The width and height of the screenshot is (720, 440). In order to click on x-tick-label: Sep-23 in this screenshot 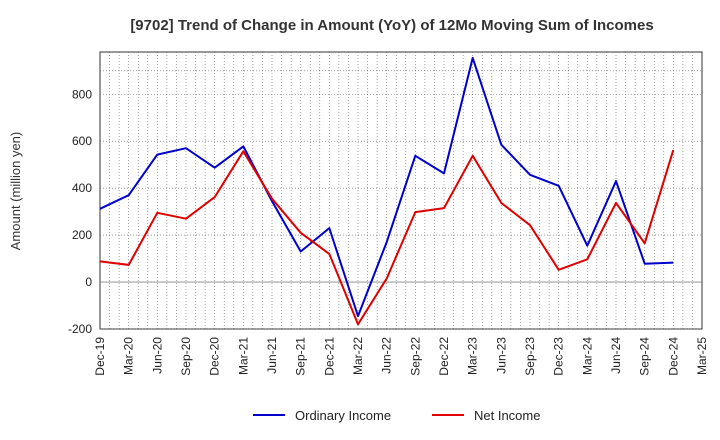, I will do `click(530, 356)`.